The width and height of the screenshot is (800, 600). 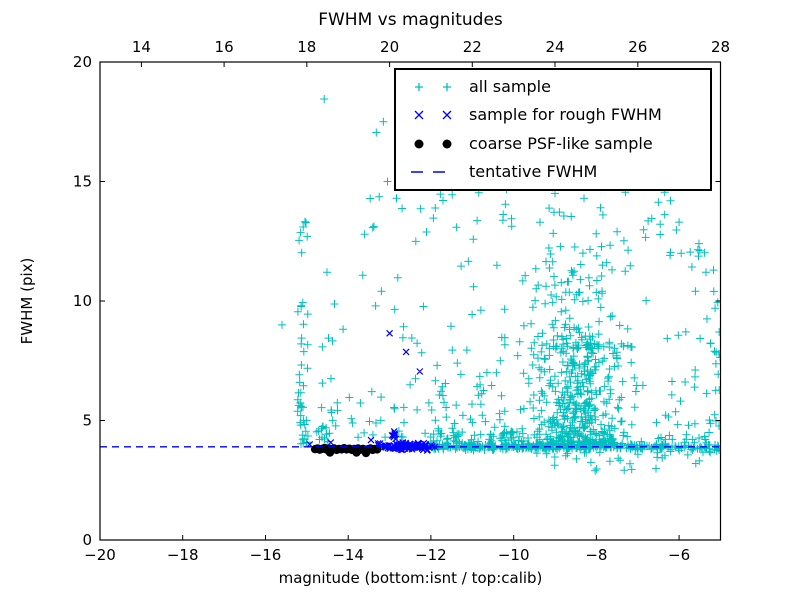 What do you see at coordinates (720, 47) in the screenshot?
I see `svg-text: 28` at bounding box center [720, 47].